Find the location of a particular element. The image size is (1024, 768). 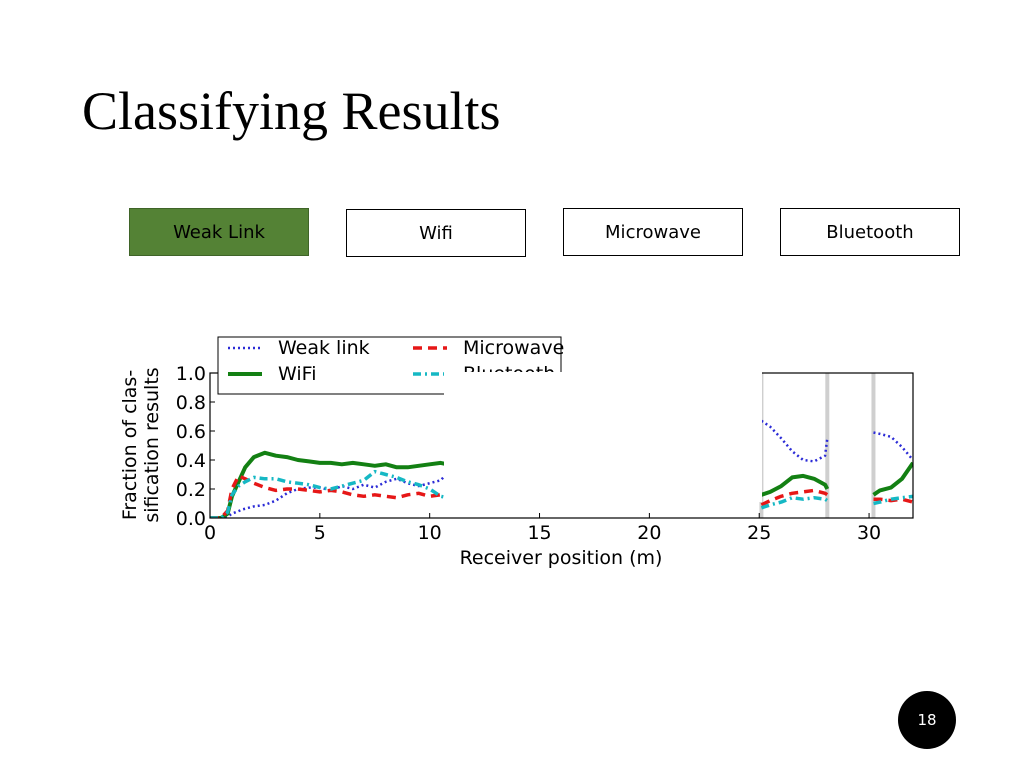

x-tick-label: 10 is located at coordinates (430, 533).